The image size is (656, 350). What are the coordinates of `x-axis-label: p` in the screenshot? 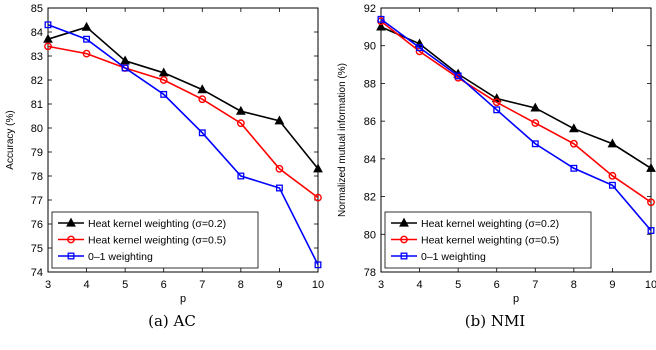 It's located at (183, 299).